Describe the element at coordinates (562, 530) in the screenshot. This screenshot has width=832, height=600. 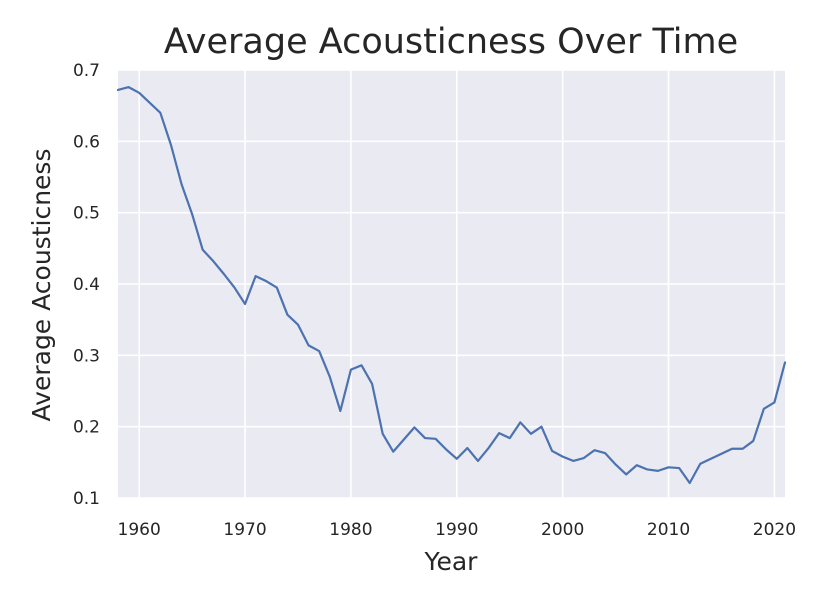
I see `x-tick-label: 2000` at that location.